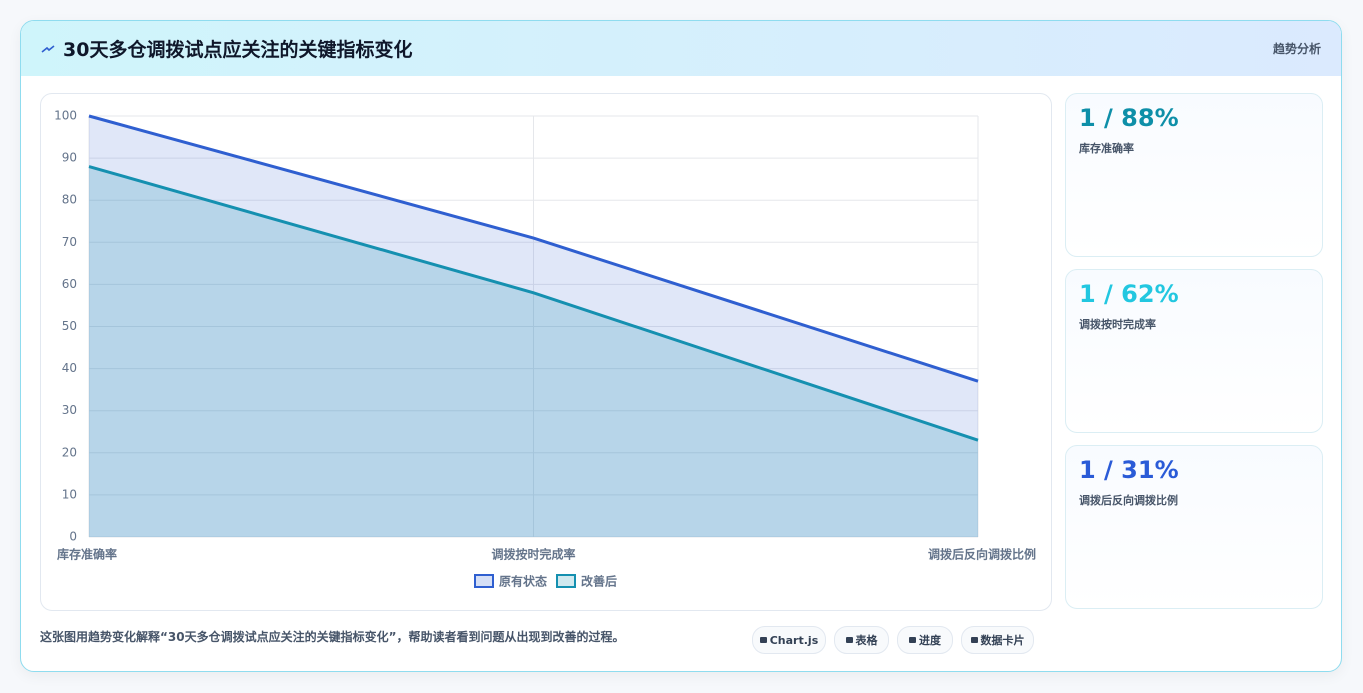 The image size is (1363, 693). What do you see at coordinates (1106, 148) in the screenshot?
I see `stat-label: 库存准确率` at bounding box center [1106, 148].